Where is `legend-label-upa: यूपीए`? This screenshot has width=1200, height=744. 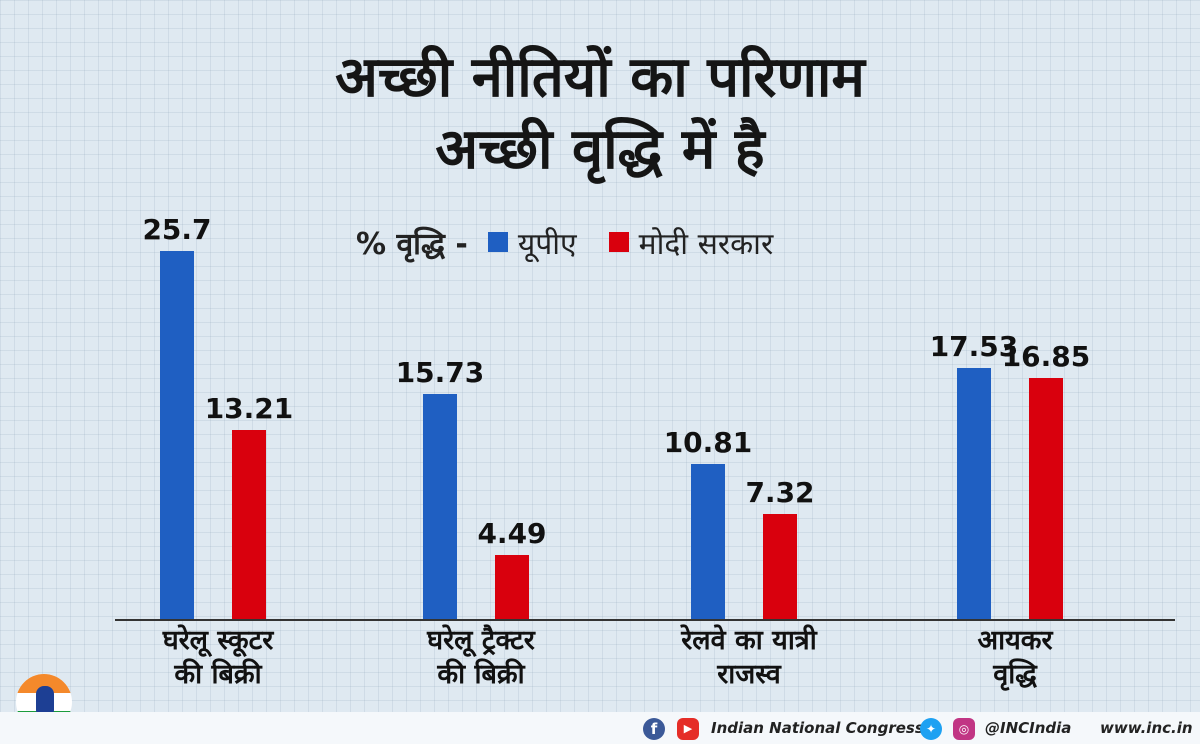
legend-label-upa: यूपीए is located at coordinates (547, 244).